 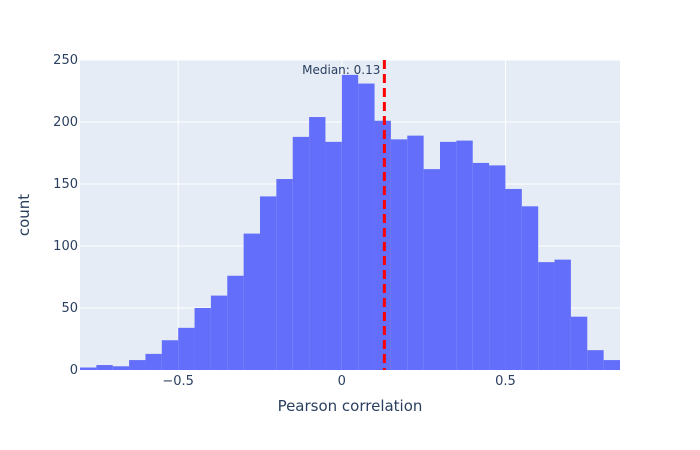 What do you see at coordinates (65, 122) in the screenshot?
I see `y-tick-label: 200` at bounding box center [65, 122].